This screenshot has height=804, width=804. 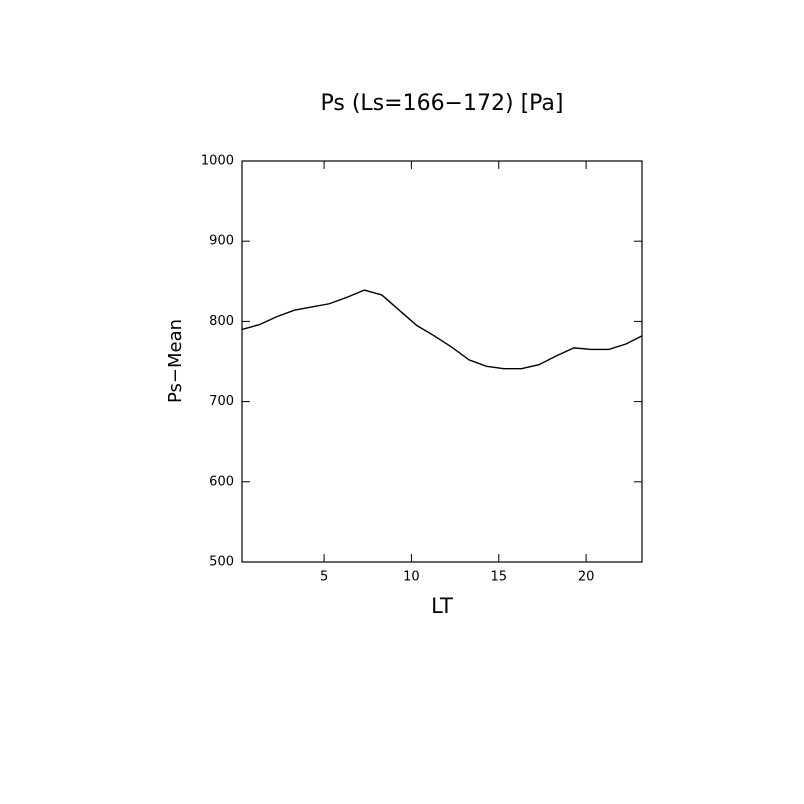 What do you see at coordinates (175, 361) in the screenshot?
I see `y-axis-label: Ps−Mean` at bounding box center [175, 361].